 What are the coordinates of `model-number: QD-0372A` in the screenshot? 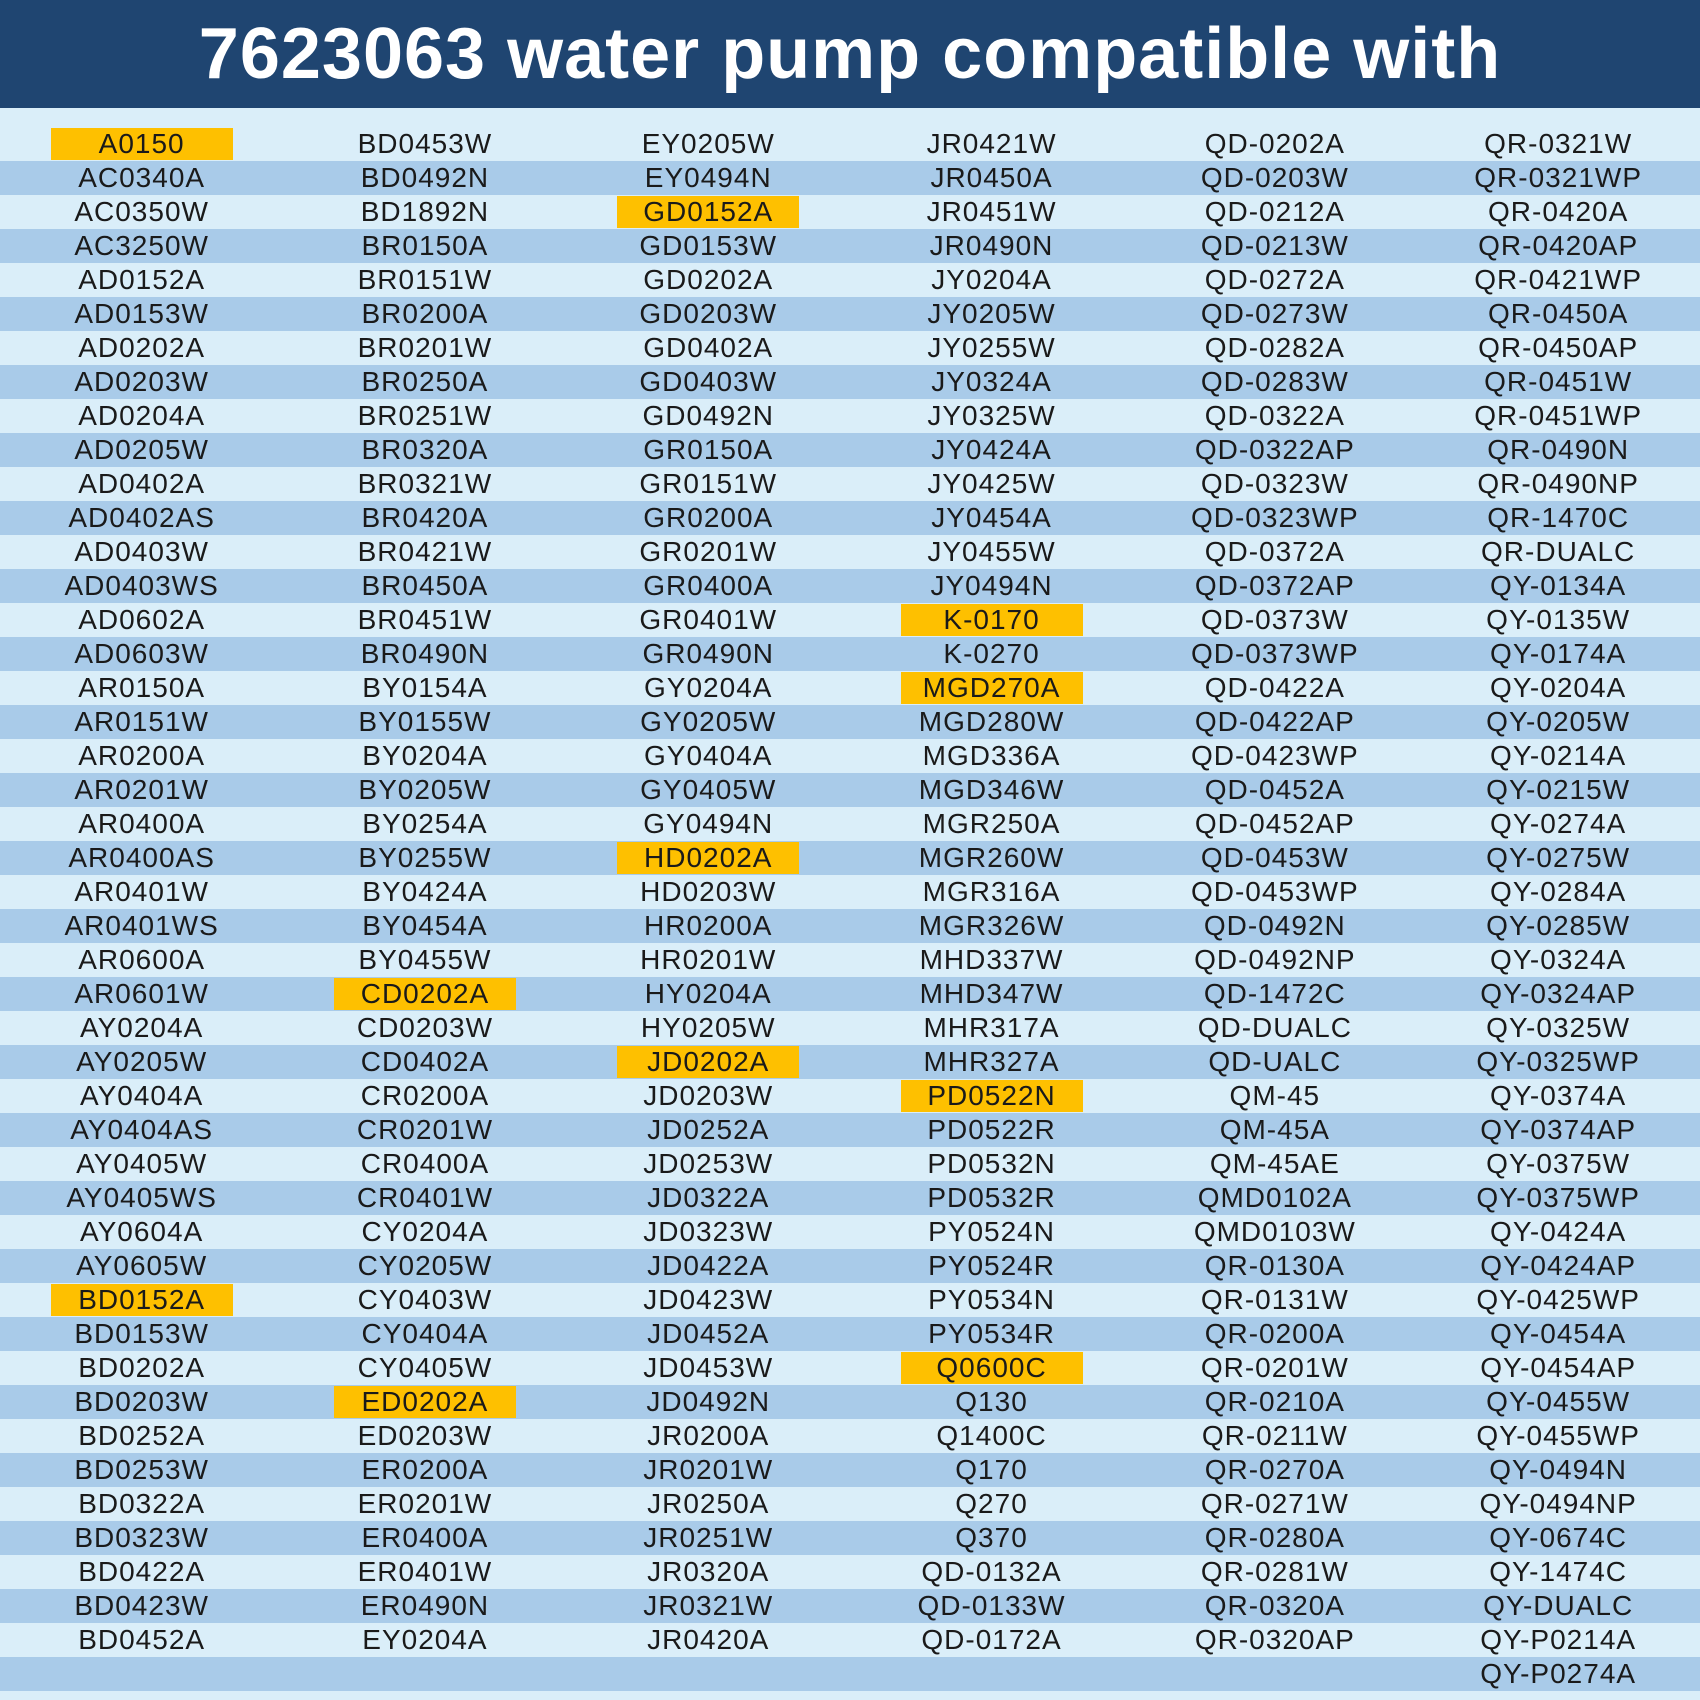 It's located at (1274, 551).